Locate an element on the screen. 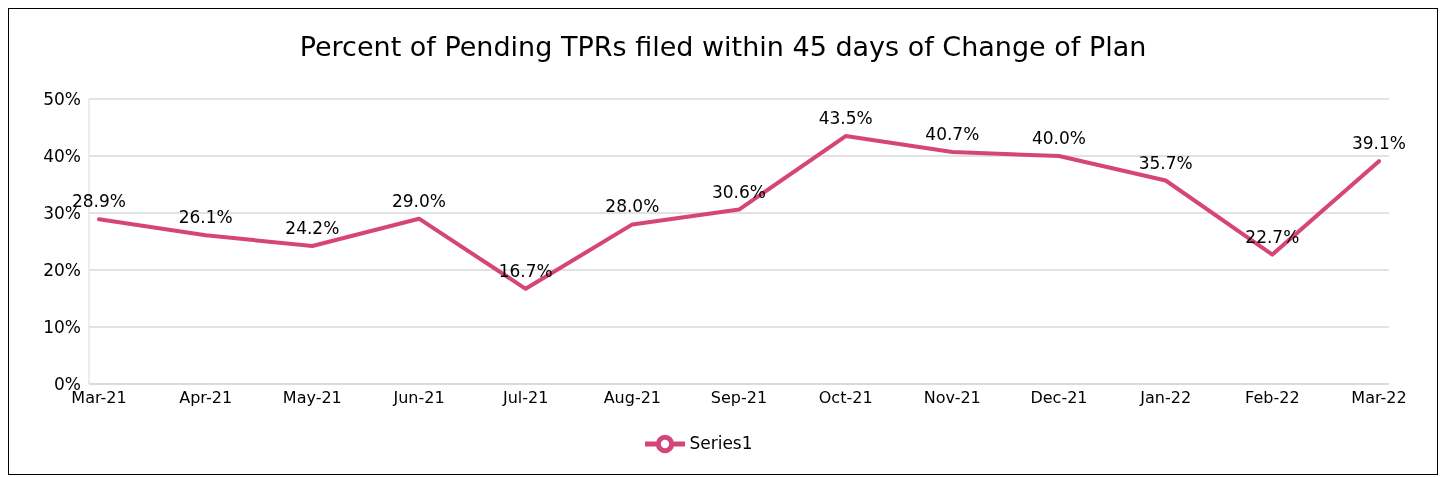  x-tick-label: Sep-21 is located at coordinates (739, 398).